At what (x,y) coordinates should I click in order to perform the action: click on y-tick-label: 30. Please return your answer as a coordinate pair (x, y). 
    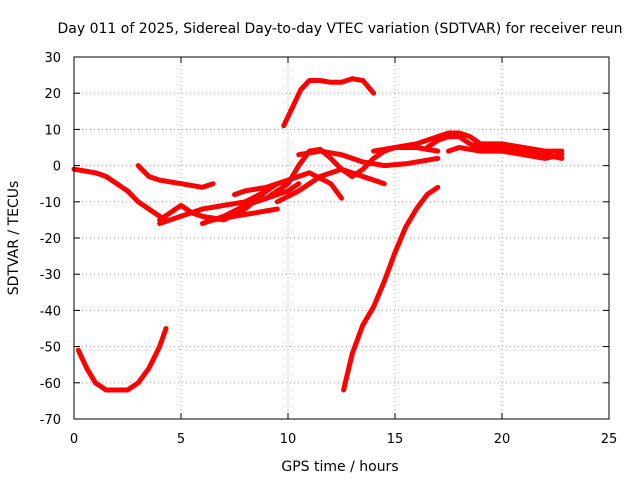
    Looking at the image, I should click on (52, 58).